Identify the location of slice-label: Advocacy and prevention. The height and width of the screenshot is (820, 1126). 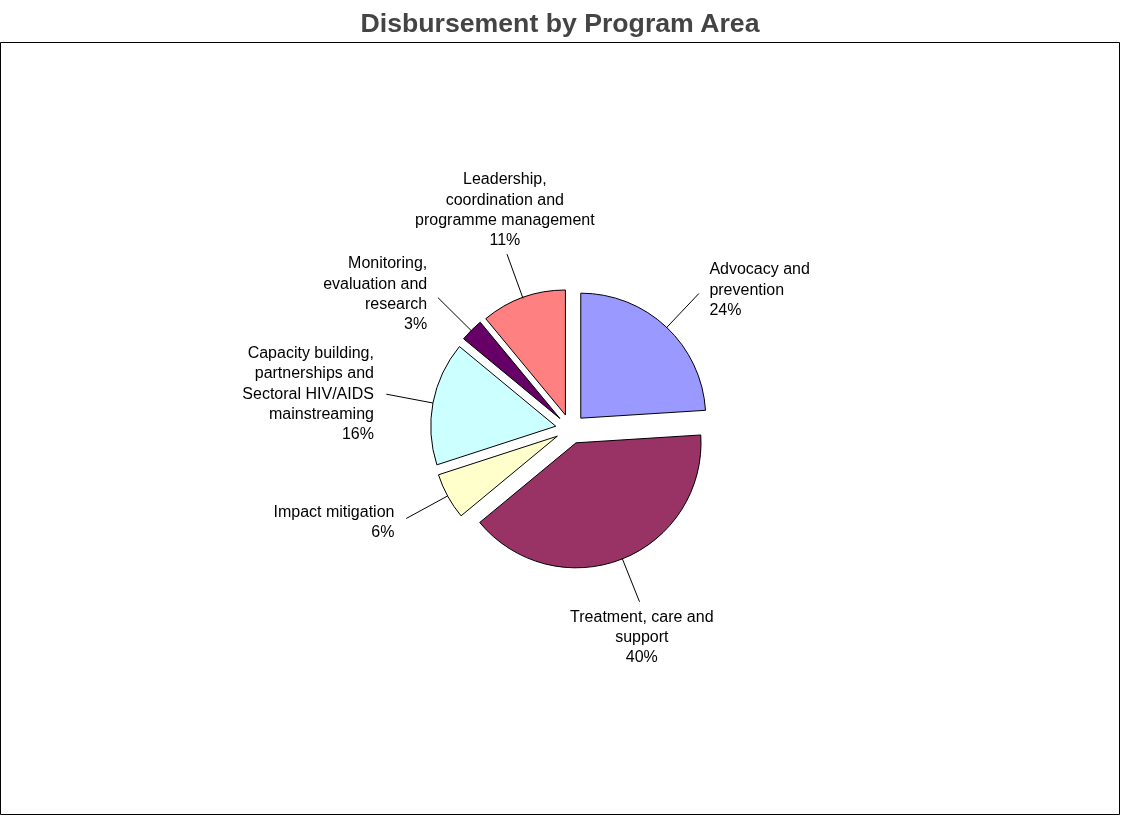
(759, 279).